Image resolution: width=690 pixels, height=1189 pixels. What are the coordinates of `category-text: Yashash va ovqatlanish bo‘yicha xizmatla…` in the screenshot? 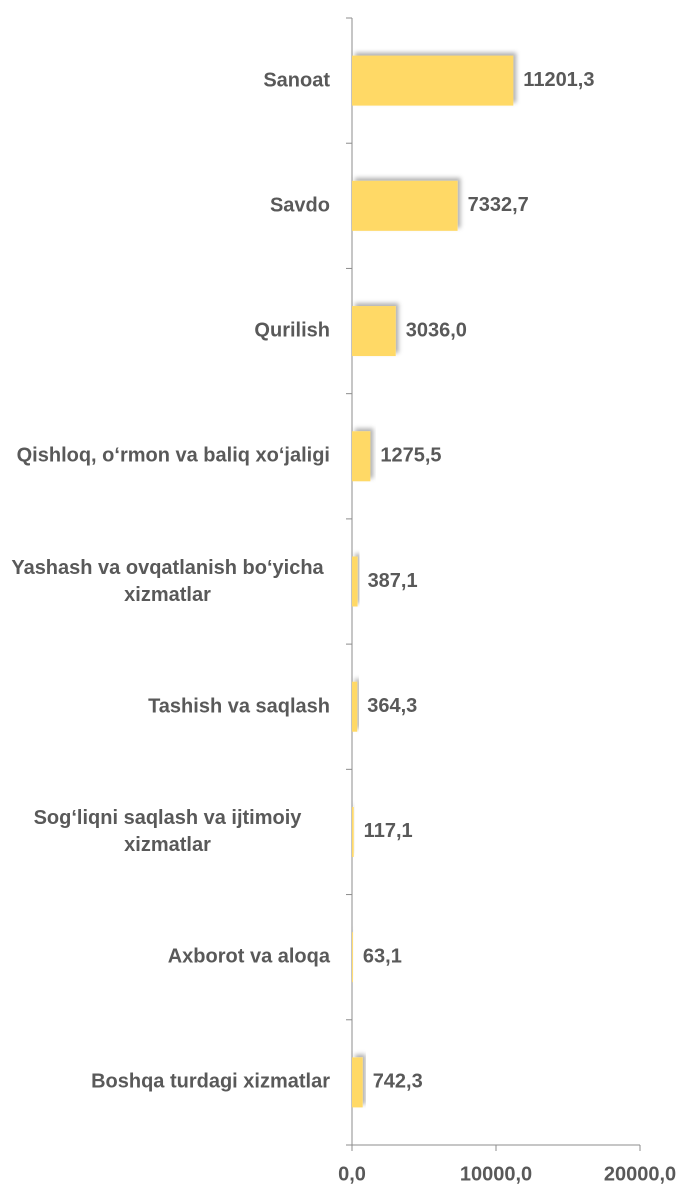 It's located at (167, 581).